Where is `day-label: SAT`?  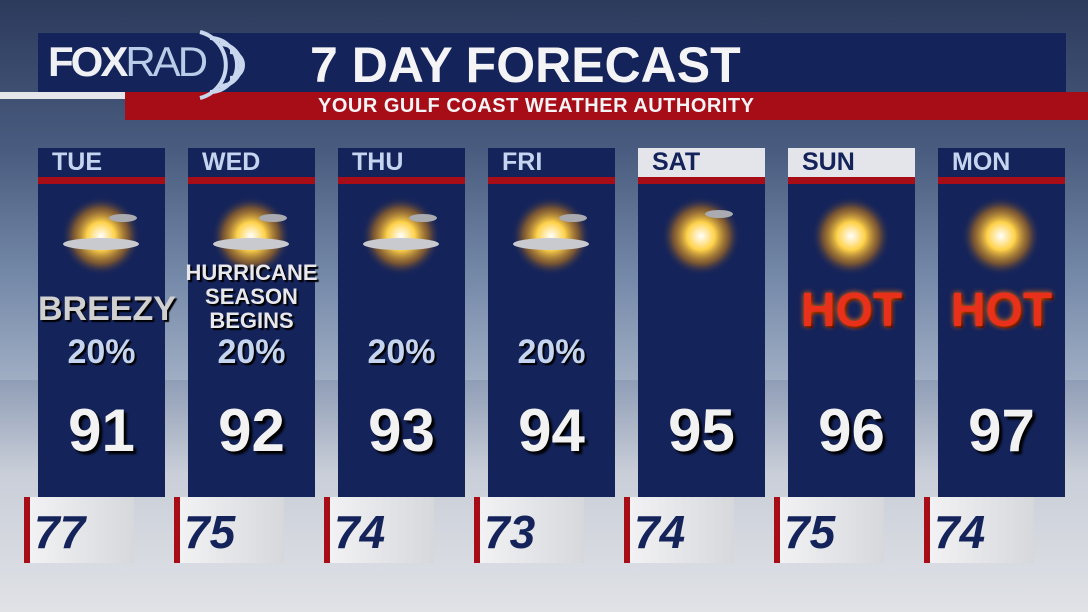
day-label: SAT is located at coordinates (701, 162).